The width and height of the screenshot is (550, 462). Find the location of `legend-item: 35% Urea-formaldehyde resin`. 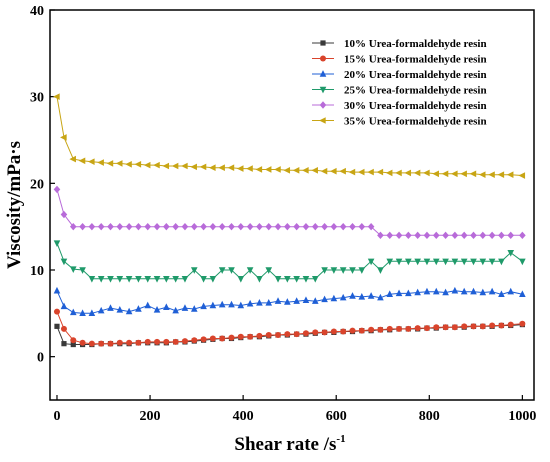

legend-item: 35% Urea-formaldehyde resin is located at coordinates (399, 122).